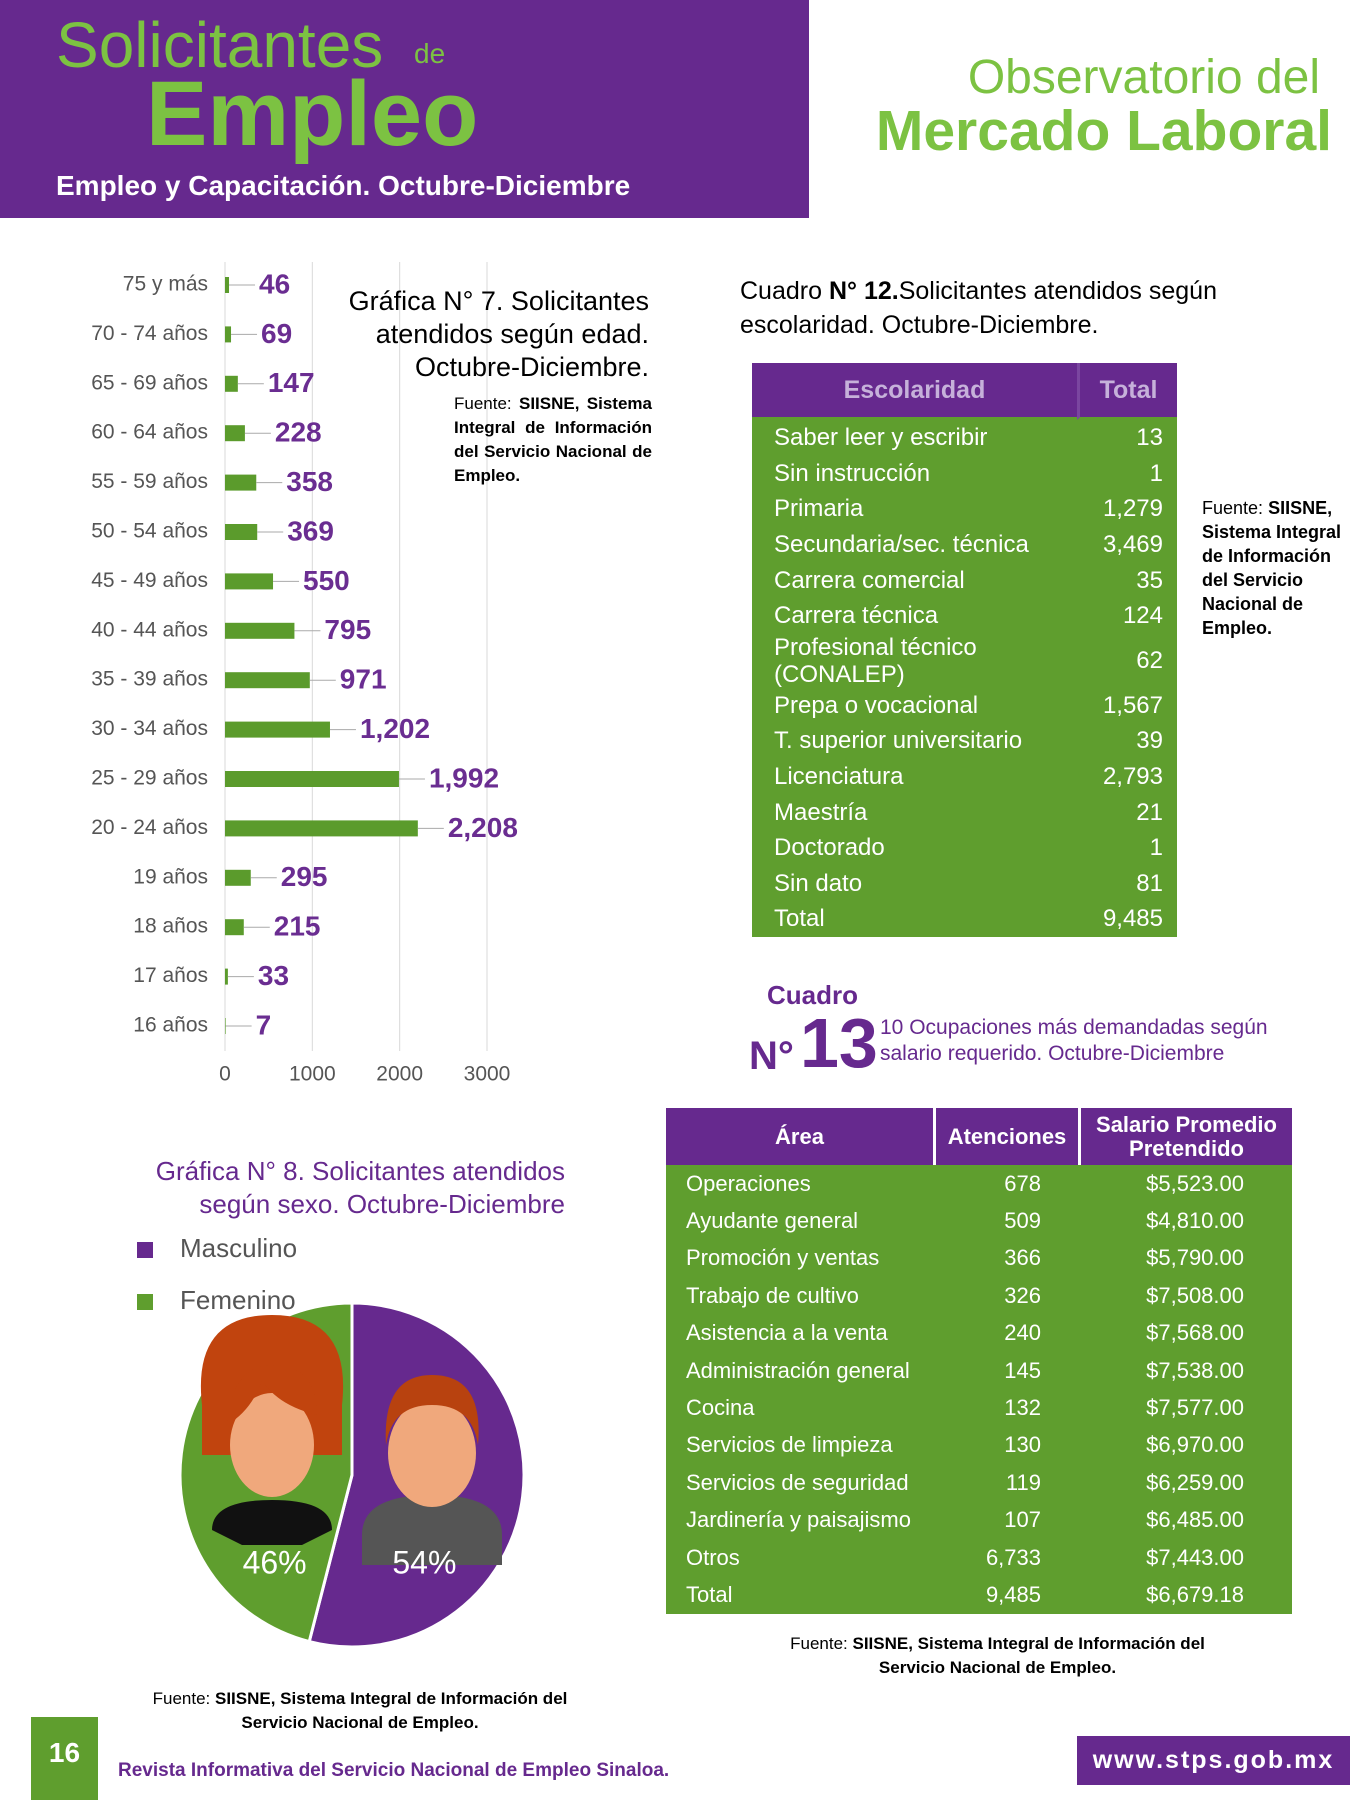 This screenshot has height=1800, width=1350. What do you see at coordinates (1127, 509) in the screenshot?
I see `table-cell: 1,279` at bounding box center [1127, 509].